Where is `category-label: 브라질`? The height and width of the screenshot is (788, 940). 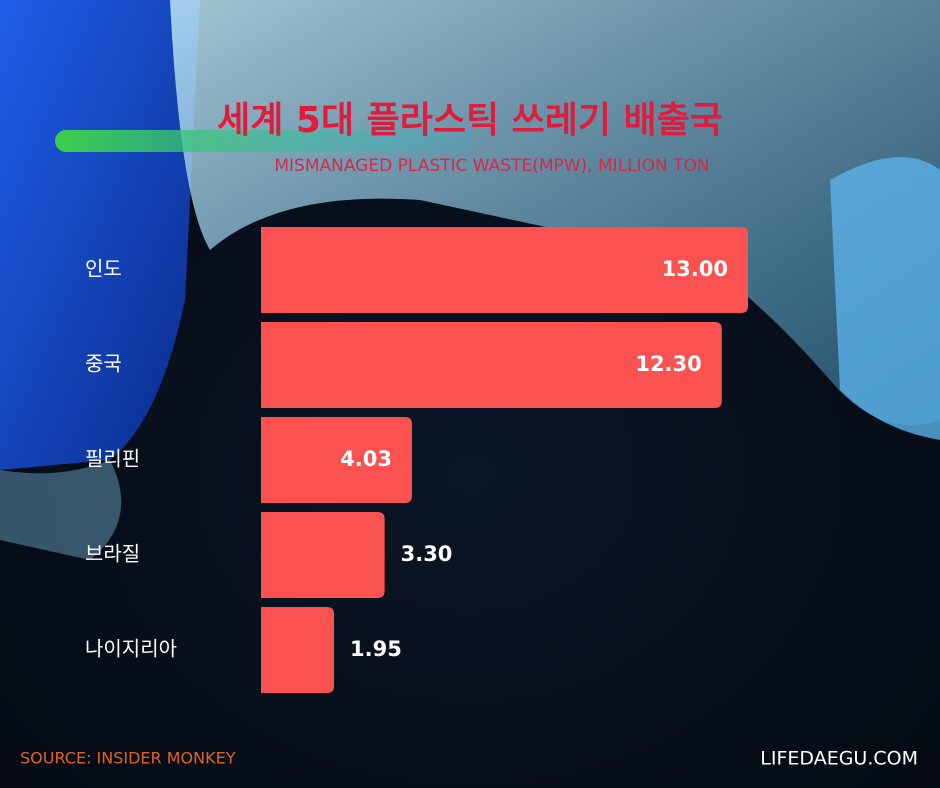 category-label: 브라질 is located at coordinates (112, 554).